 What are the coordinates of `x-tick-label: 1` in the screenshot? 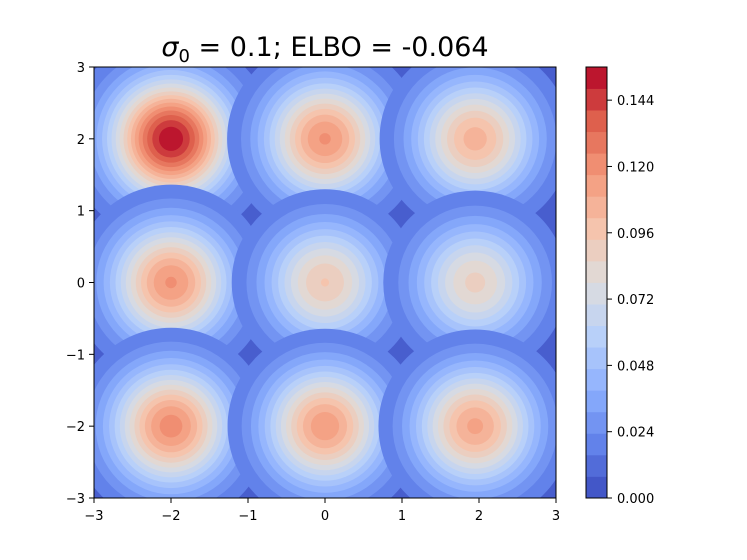 It's located at (402, 516).